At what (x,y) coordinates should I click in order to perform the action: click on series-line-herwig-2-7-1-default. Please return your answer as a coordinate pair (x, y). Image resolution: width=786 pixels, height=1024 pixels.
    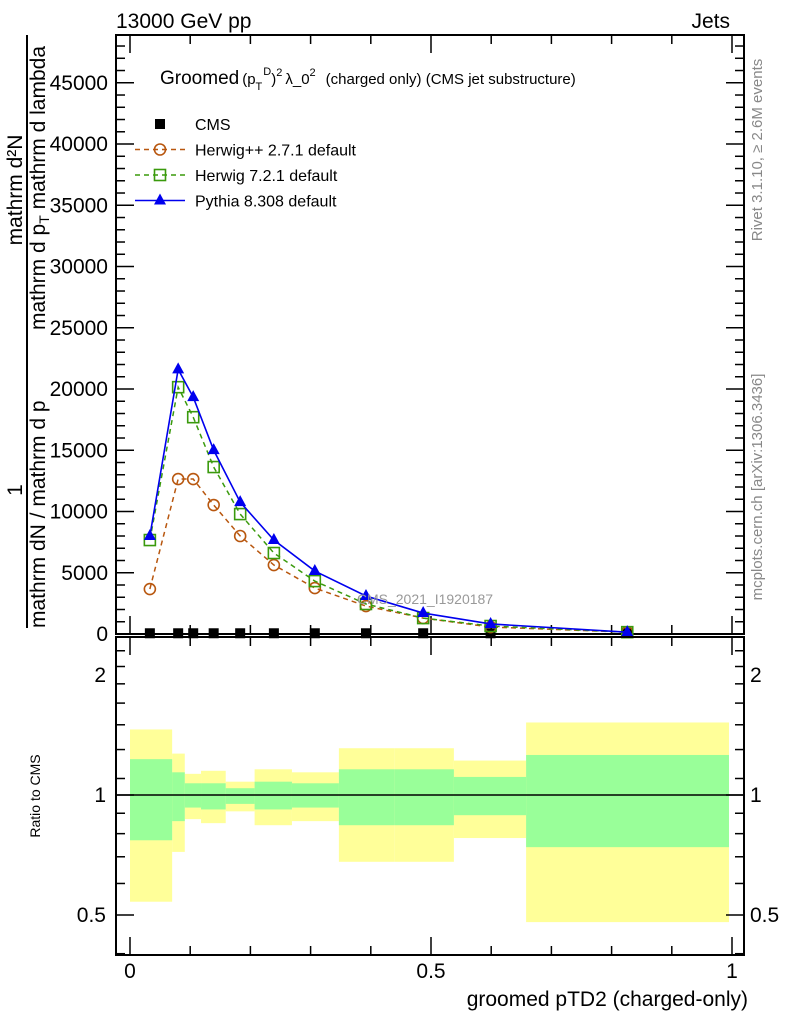
    Looking at the image, I should click on (388, 555).